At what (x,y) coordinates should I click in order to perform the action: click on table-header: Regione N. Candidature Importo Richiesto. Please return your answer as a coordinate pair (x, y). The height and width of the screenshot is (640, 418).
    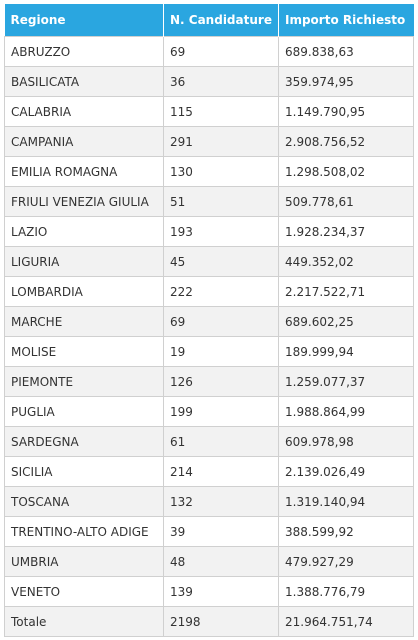
    Looking at the image, I should click on (209, 20).